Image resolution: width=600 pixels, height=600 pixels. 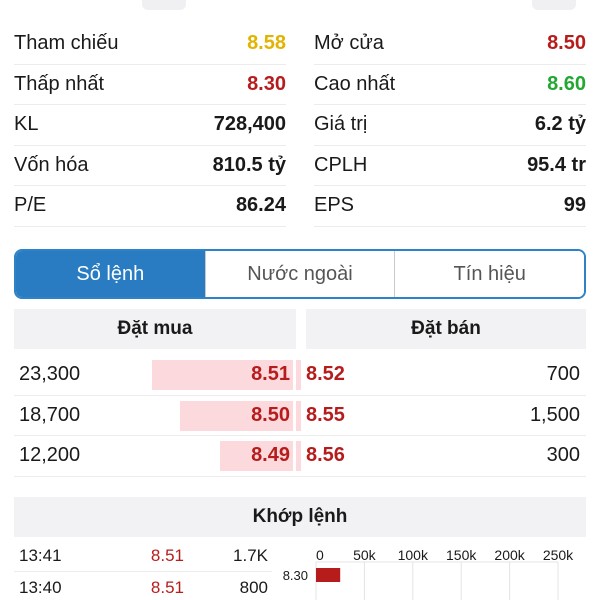 I want to click on stat-label: KL, so click(x=26, y=124).